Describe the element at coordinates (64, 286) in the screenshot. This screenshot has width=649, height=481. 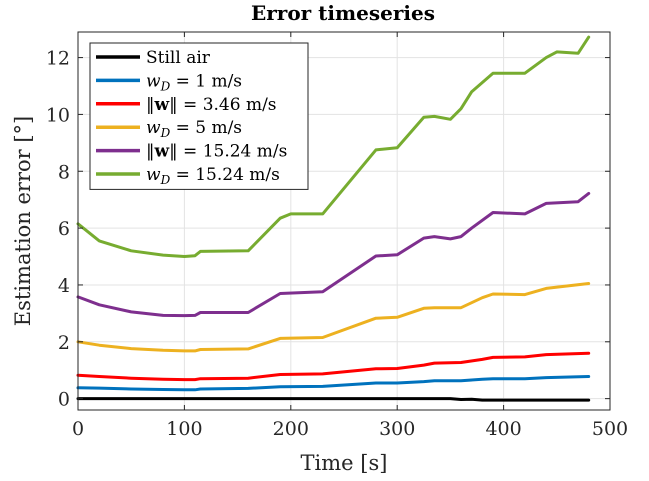
I see `y-tick-label: 4` at that location.